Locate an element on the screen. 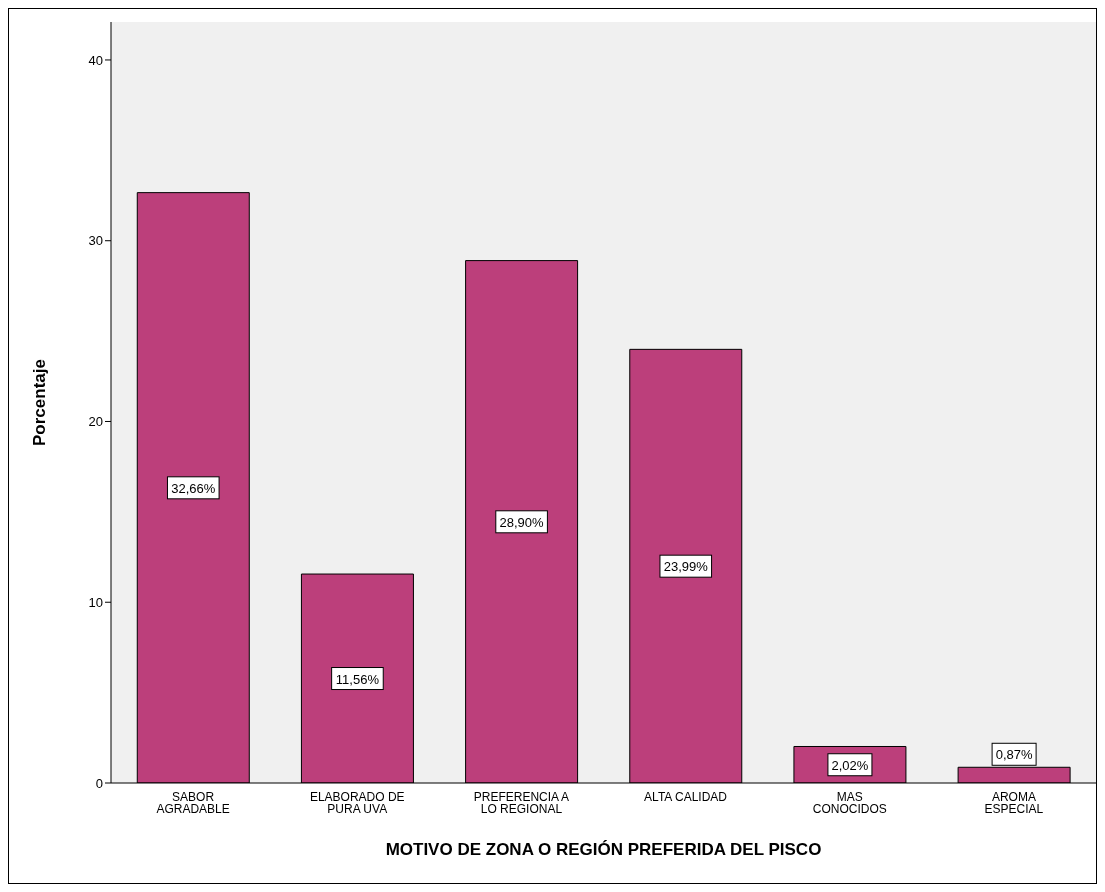 The height and width of the screenshot is (892, 1105). y-tick-label: 30 is located at coordinates (95, 241).